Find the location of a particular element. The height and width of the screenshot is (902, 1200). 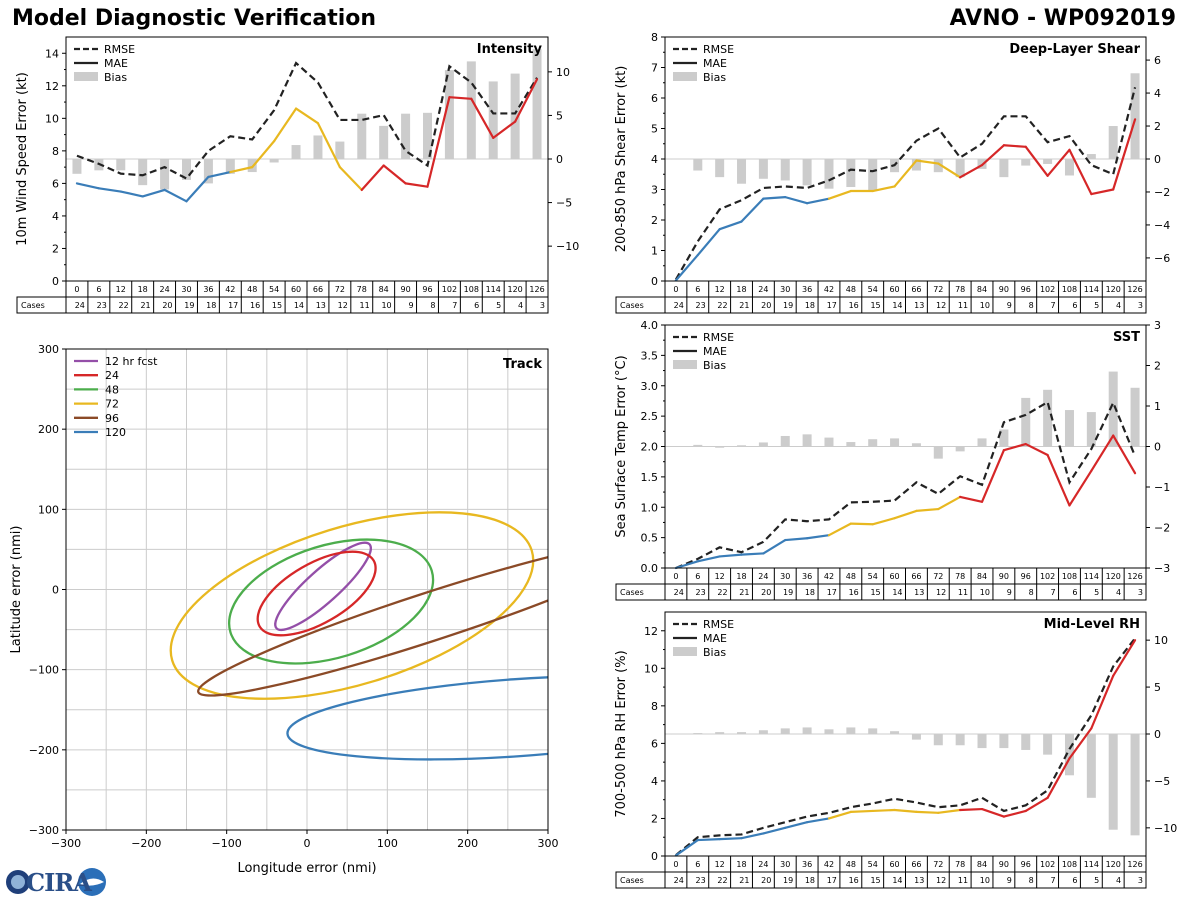

forecast-hour-label: 24 is located at coordinates (164, 289).